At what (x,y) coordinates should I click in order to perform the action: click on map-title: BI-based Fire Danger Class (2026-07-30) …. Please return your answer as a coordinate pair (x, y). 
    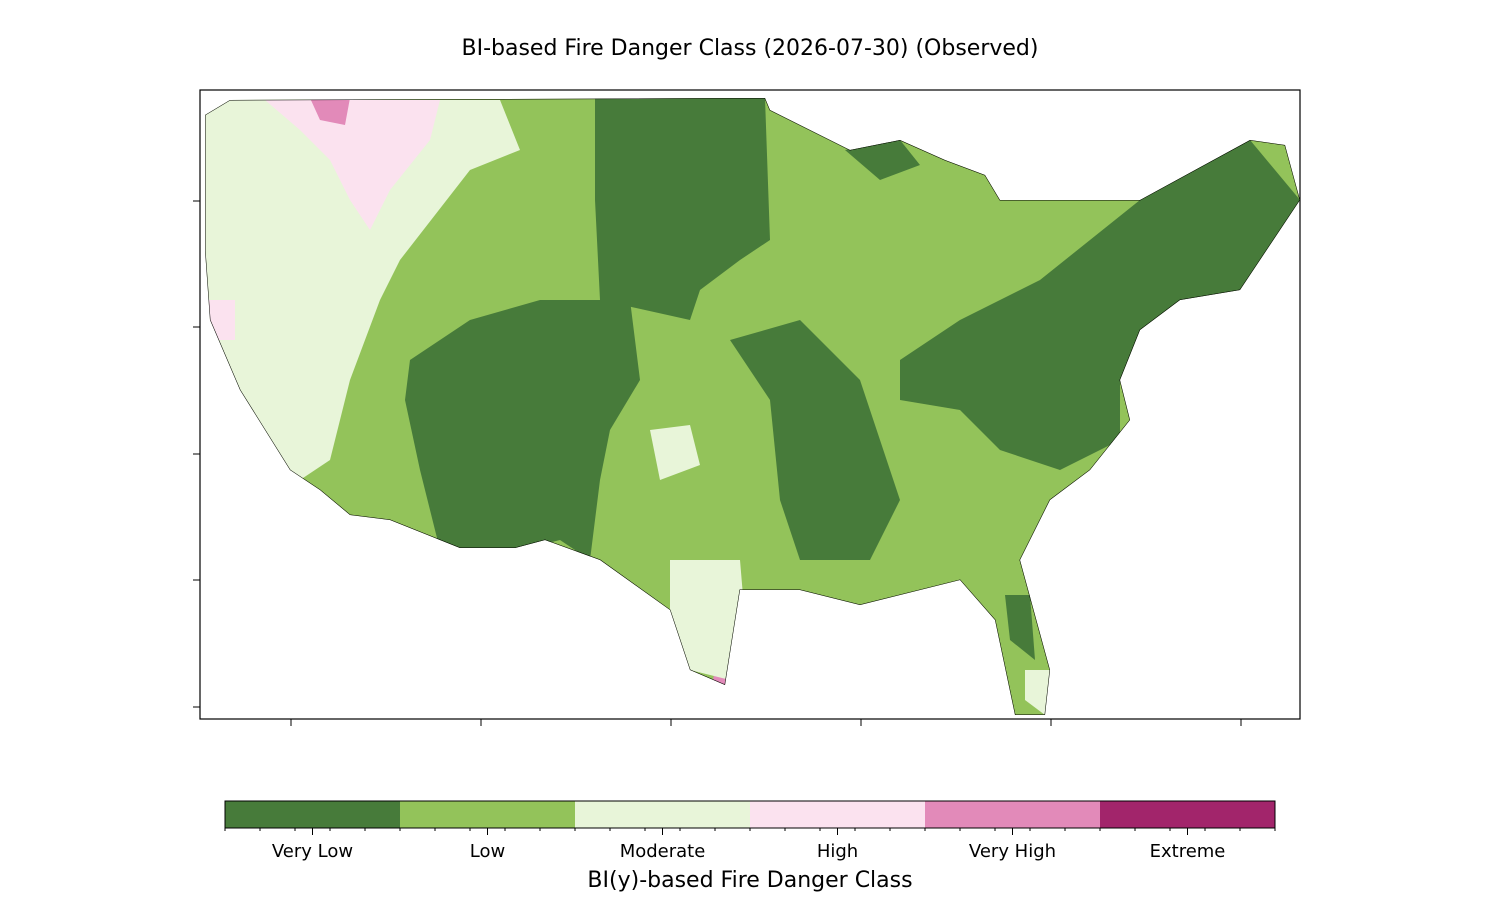
    Looking at the image, I should click on (750, 48).